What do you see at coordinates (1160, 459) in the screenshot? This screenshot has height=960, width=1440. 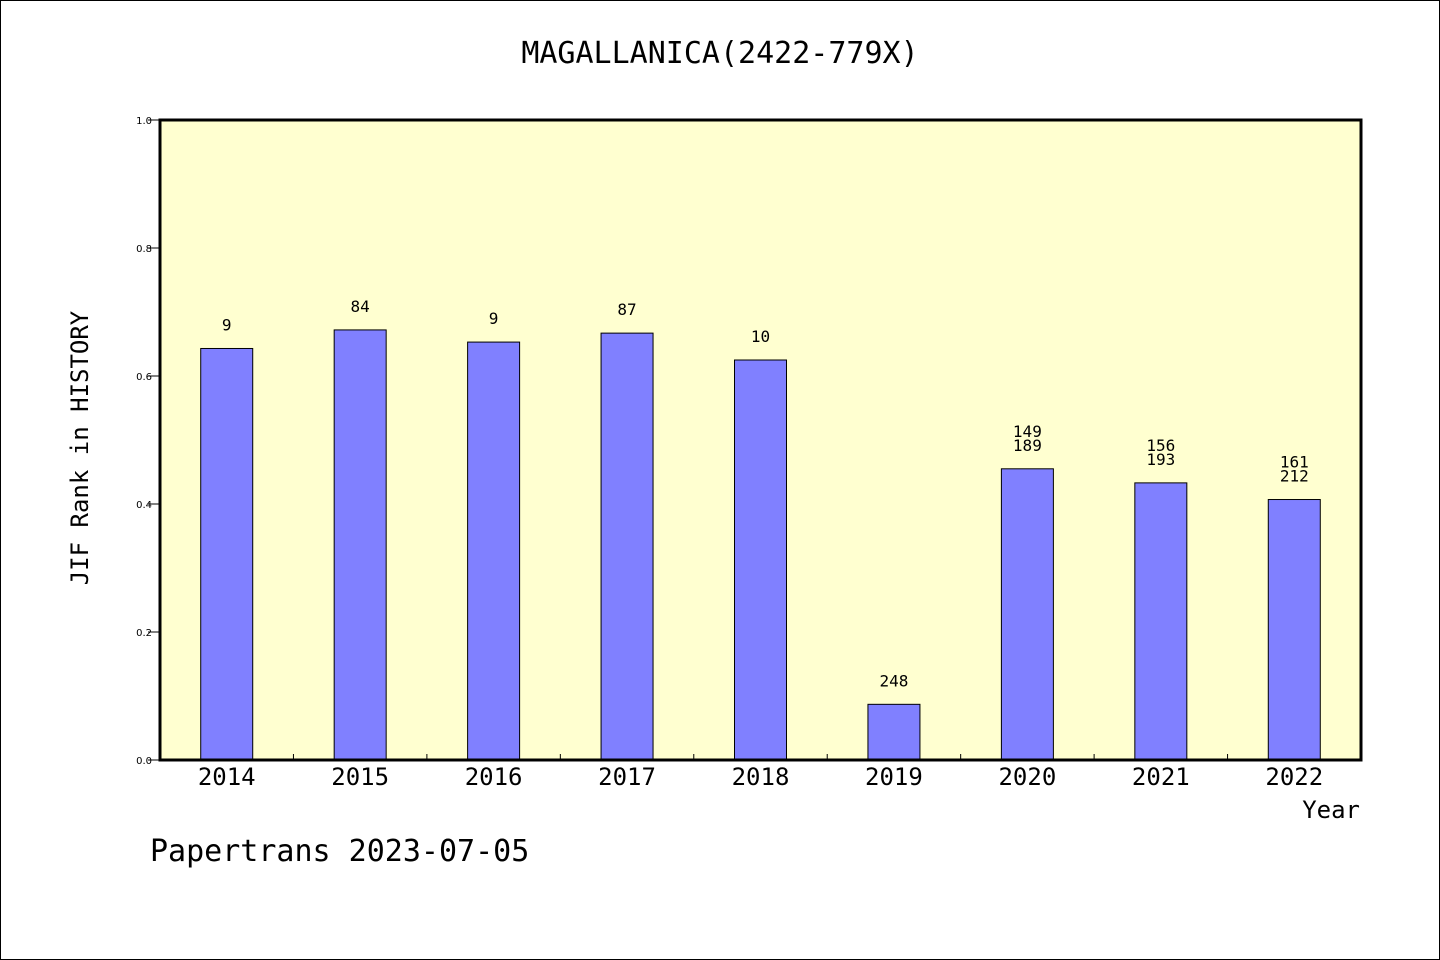 I see `data-label-2021: 193` at bounding box center [1160, 459].